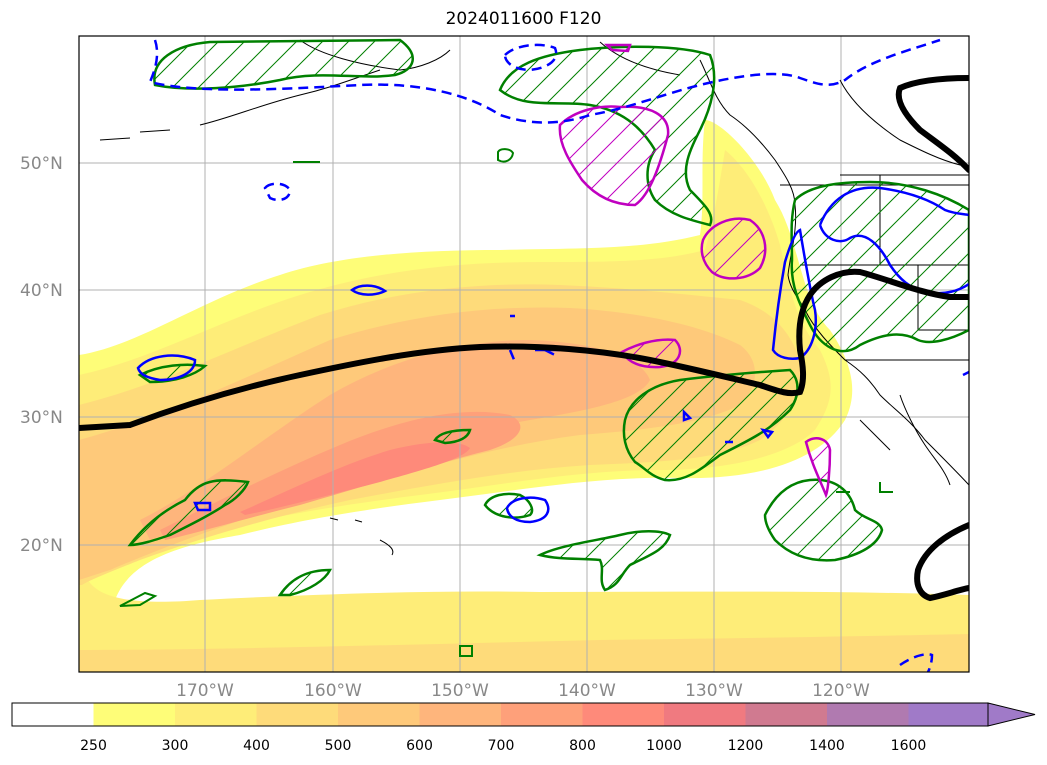 The width and height of the screenshot is (1047, 765). What do you see at coordinates (41, 355) in the screenshot?
I see `latitude-axis-labels: 50°N 40°N 30°N 20°N` at bounding box center [41, 355].